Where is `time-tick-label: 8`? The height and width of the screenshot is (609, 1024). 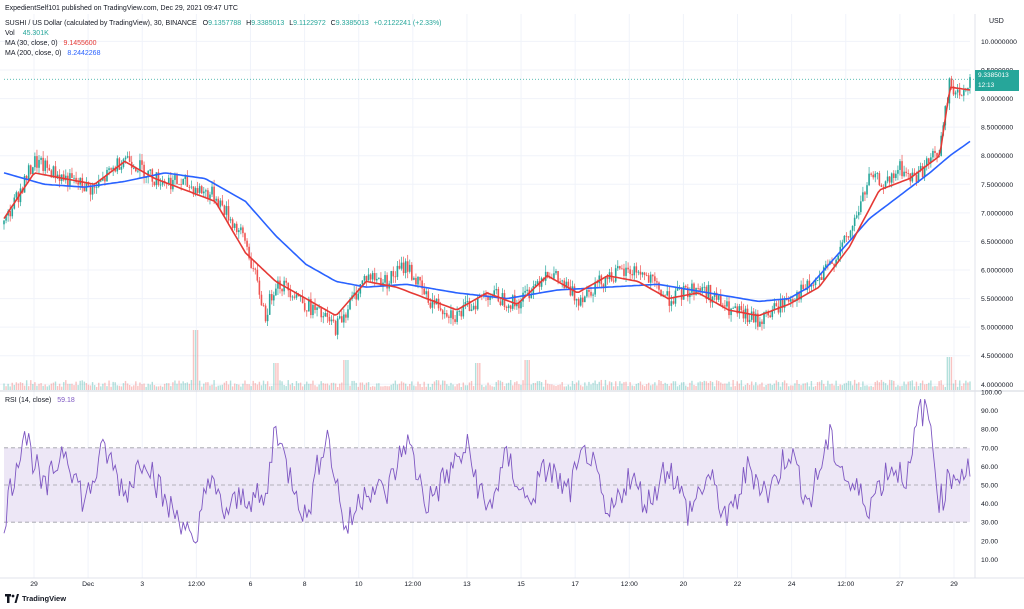
time-tick-label: 8 is located at coordinates (305, 584).